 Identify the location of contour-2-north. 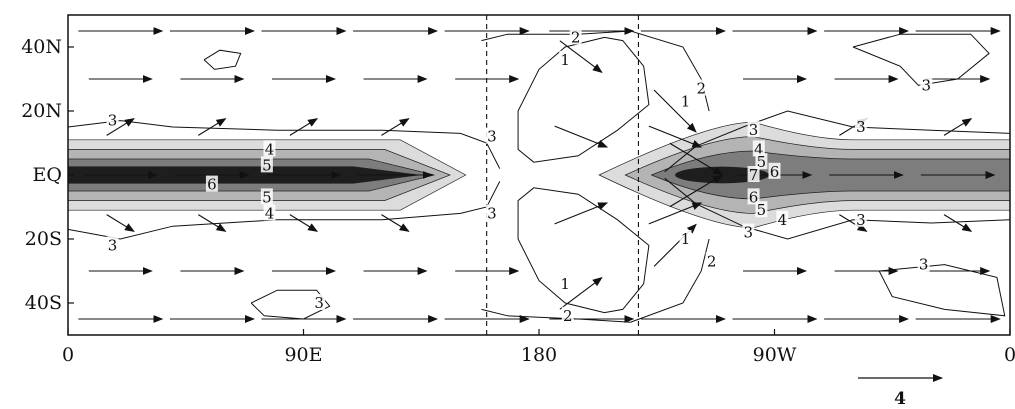
(595, 71).